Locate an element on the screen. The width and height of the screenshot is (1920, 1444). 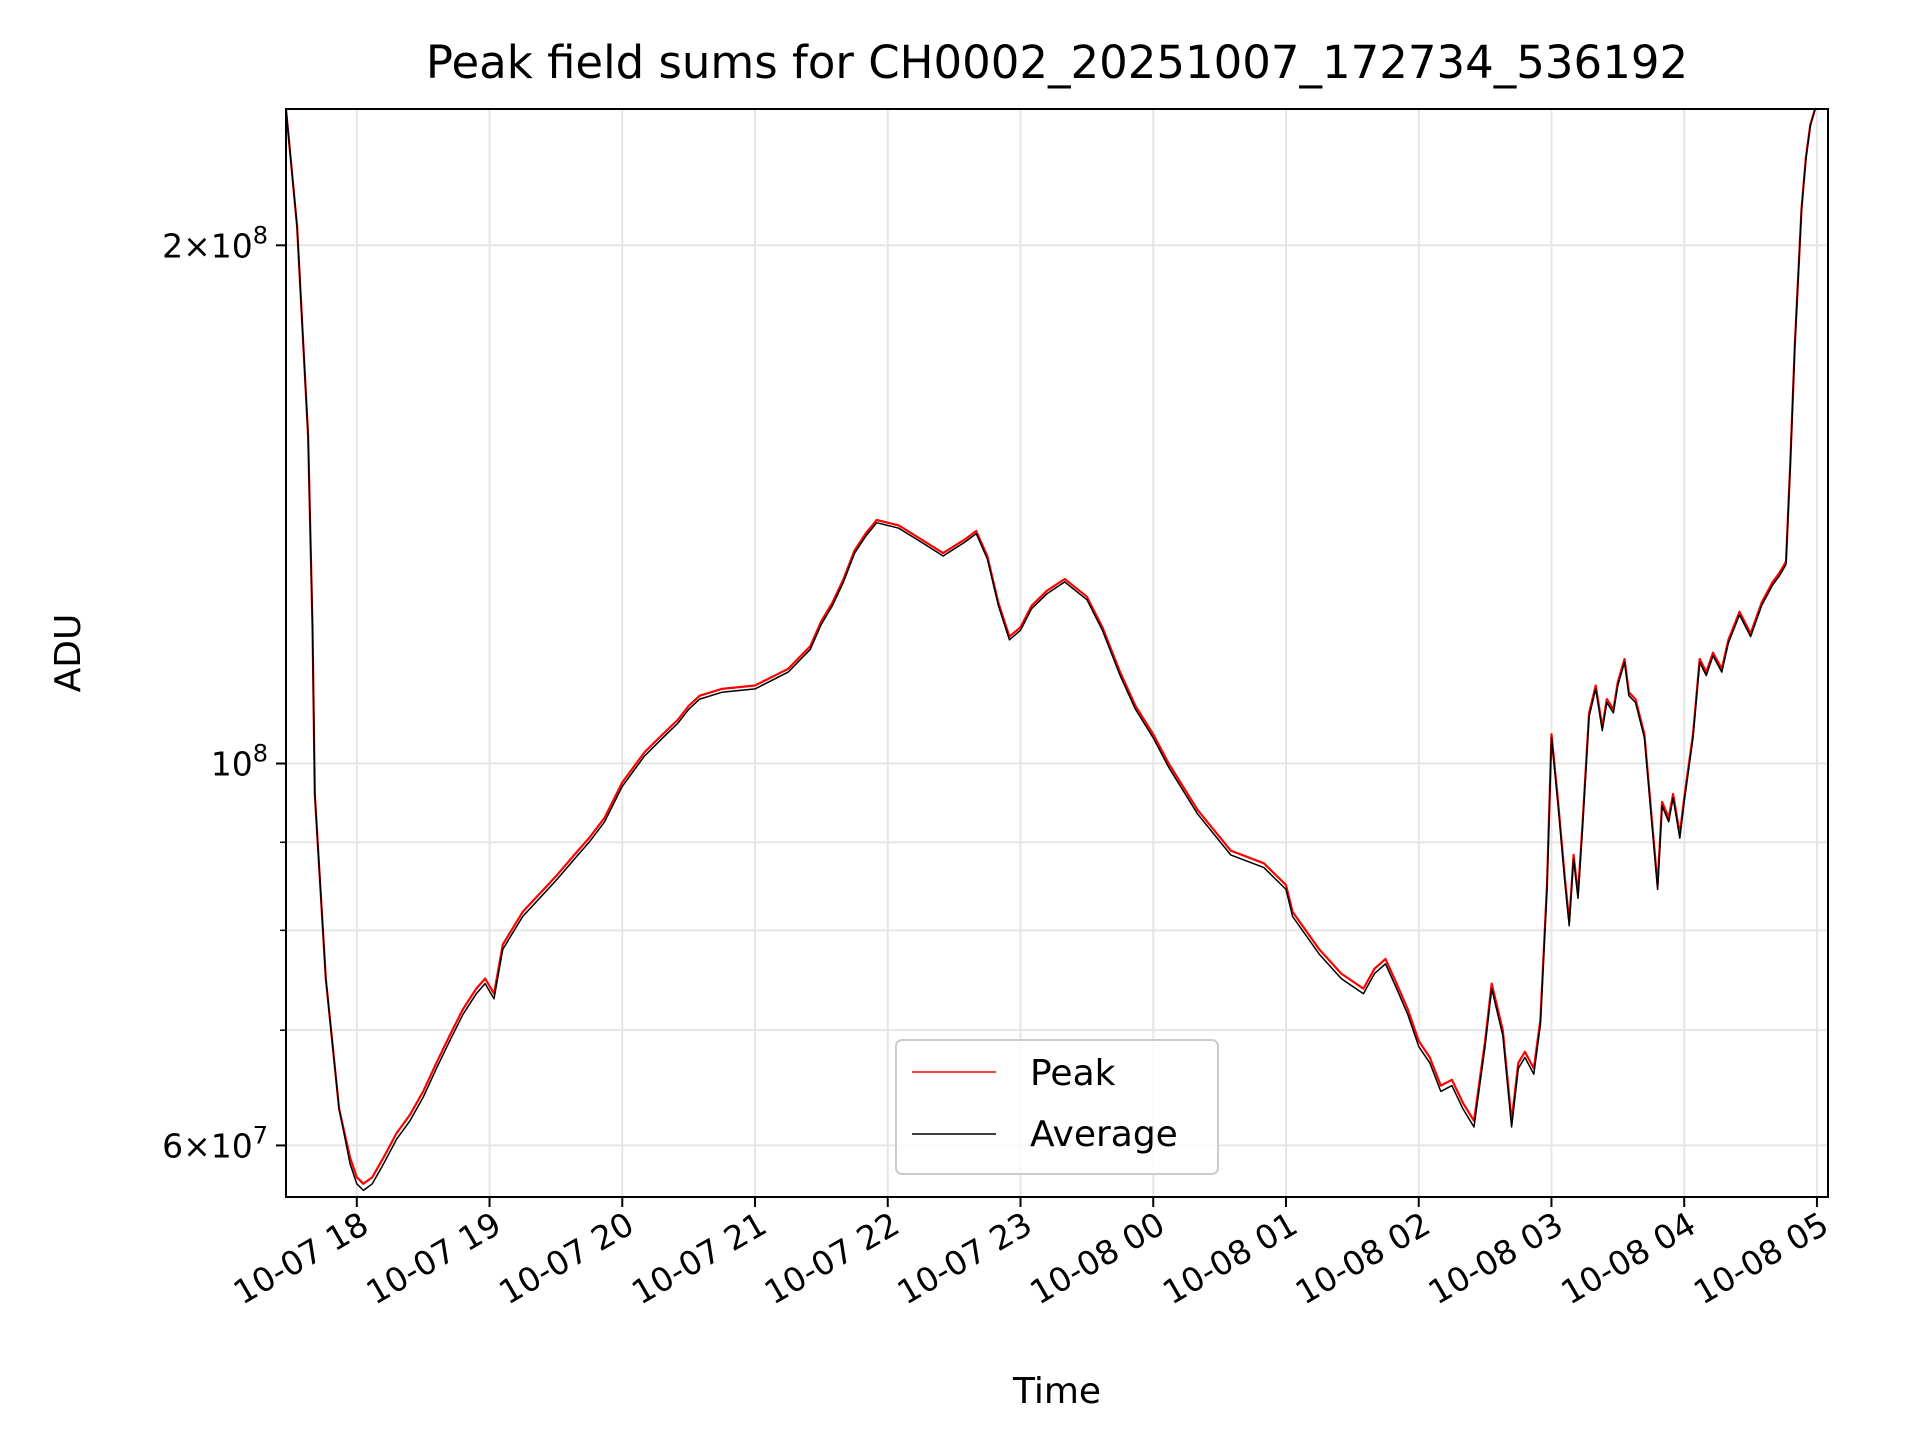
y-tick-exponent: 7 is located at coordinates (260, 1135).